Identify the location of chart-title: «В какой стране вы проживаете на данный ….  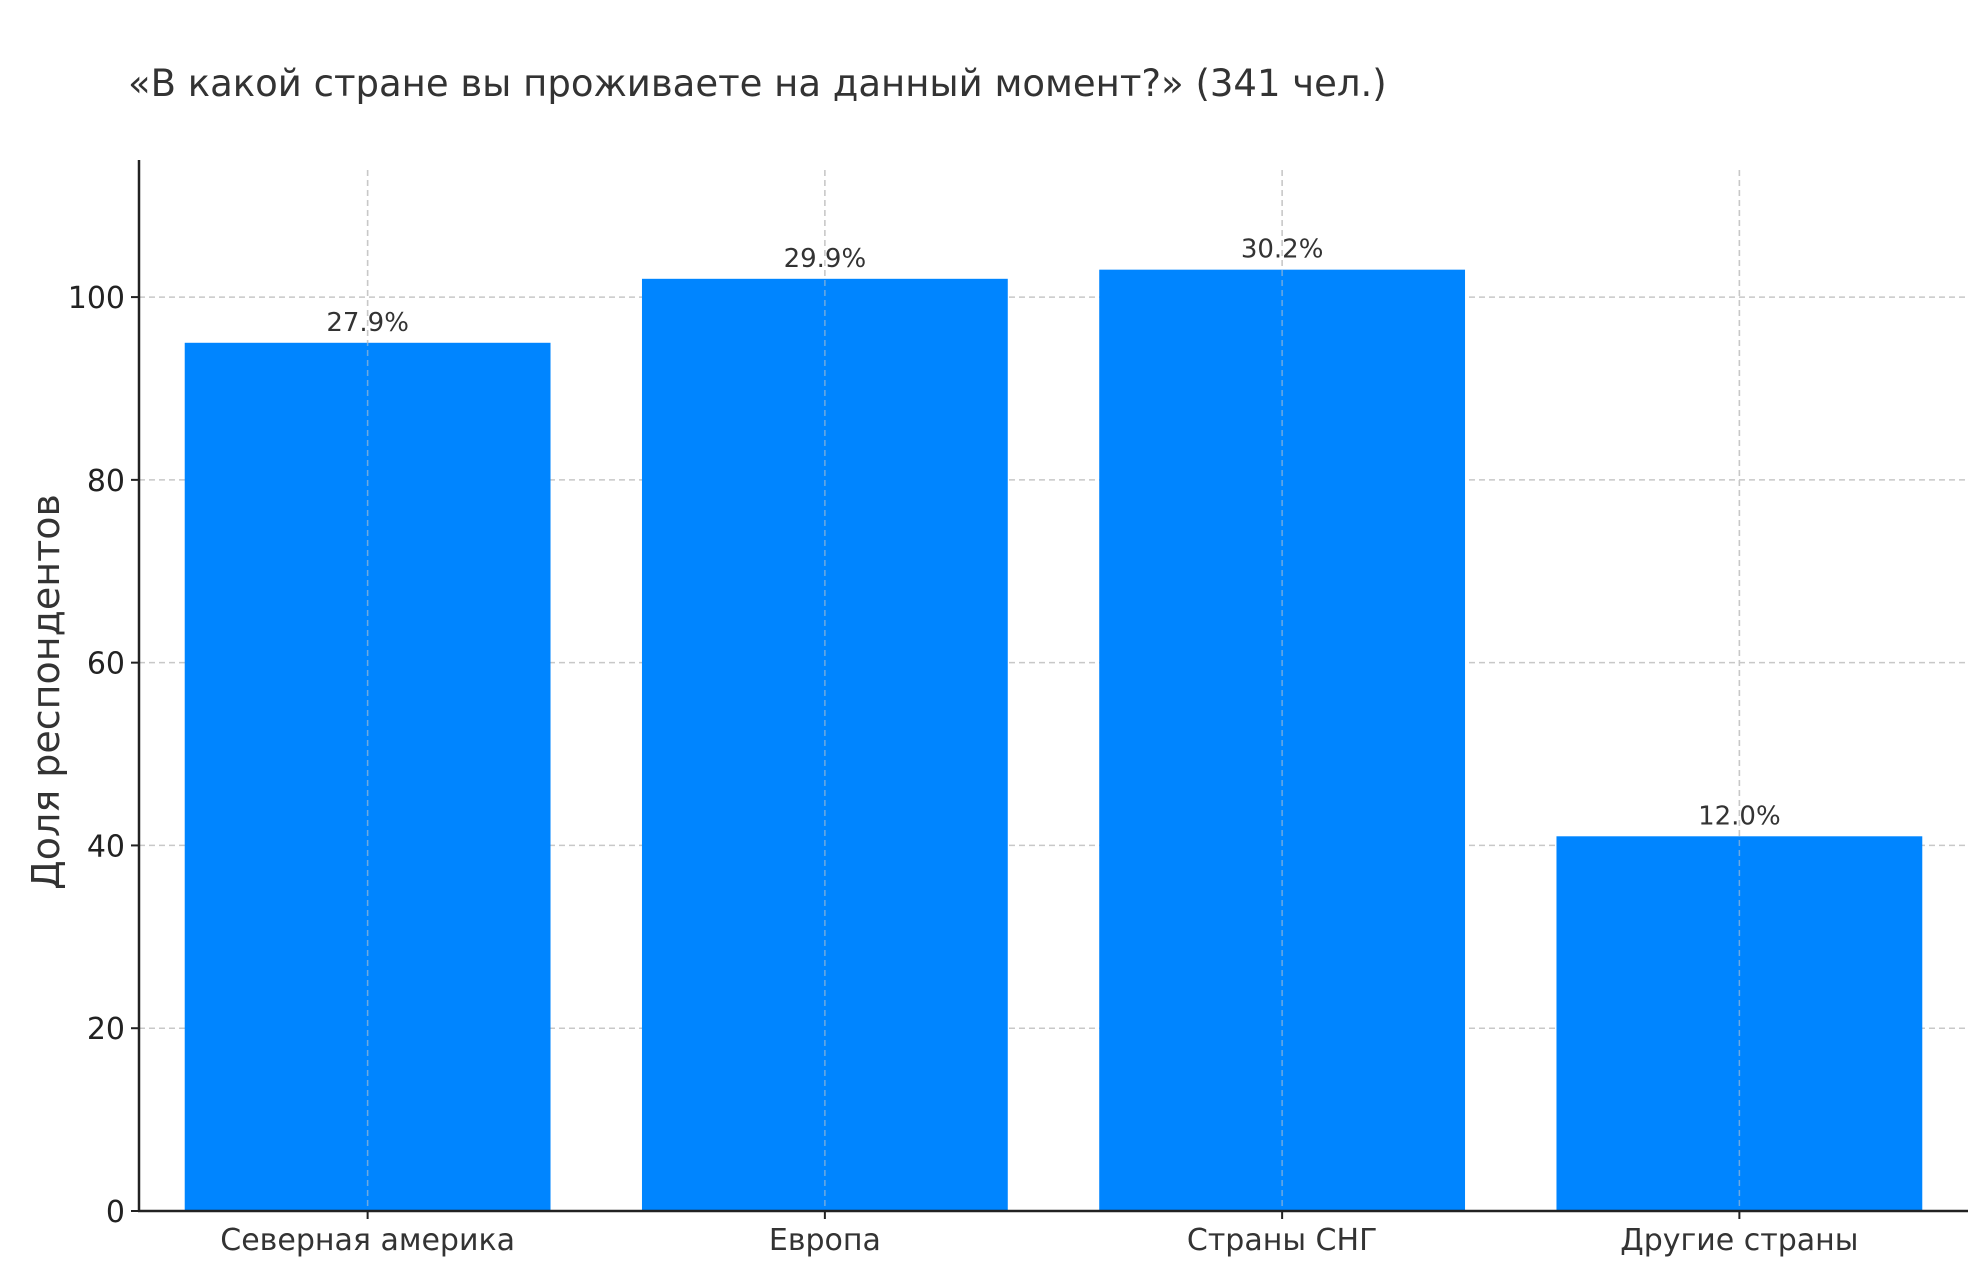
(757, 83).